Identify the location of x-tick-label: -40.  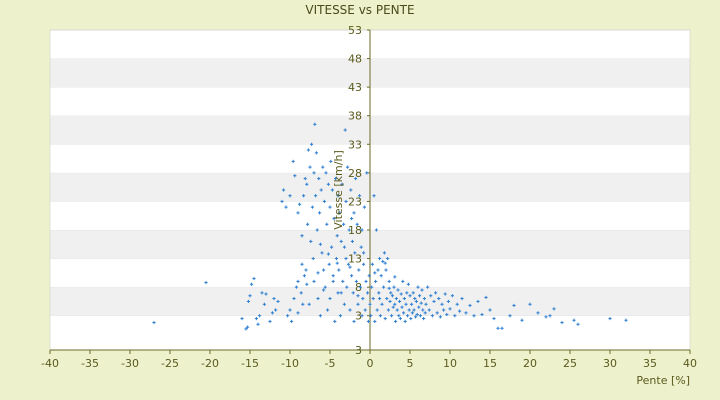
(50, 363).